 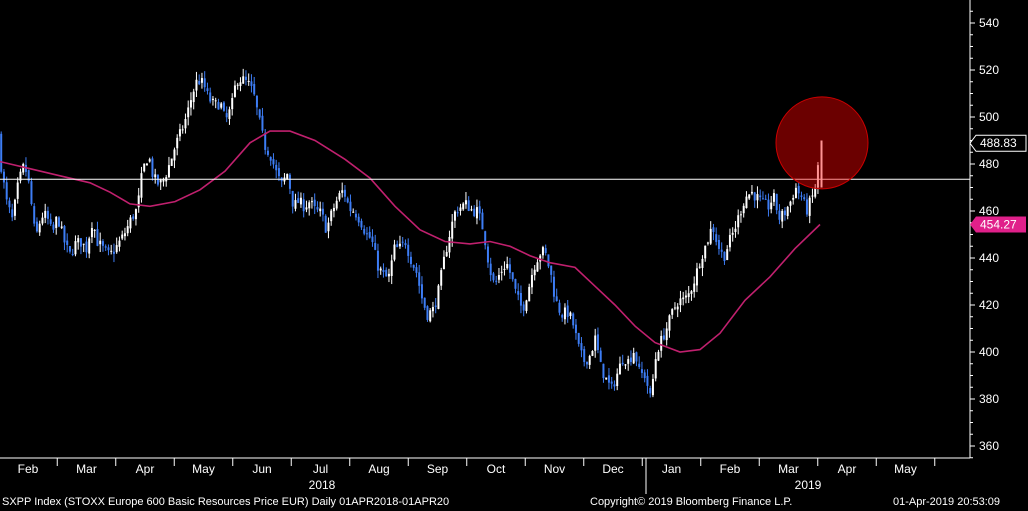 I want to click on y-tick-label: 400, so click(x=989, y=352).